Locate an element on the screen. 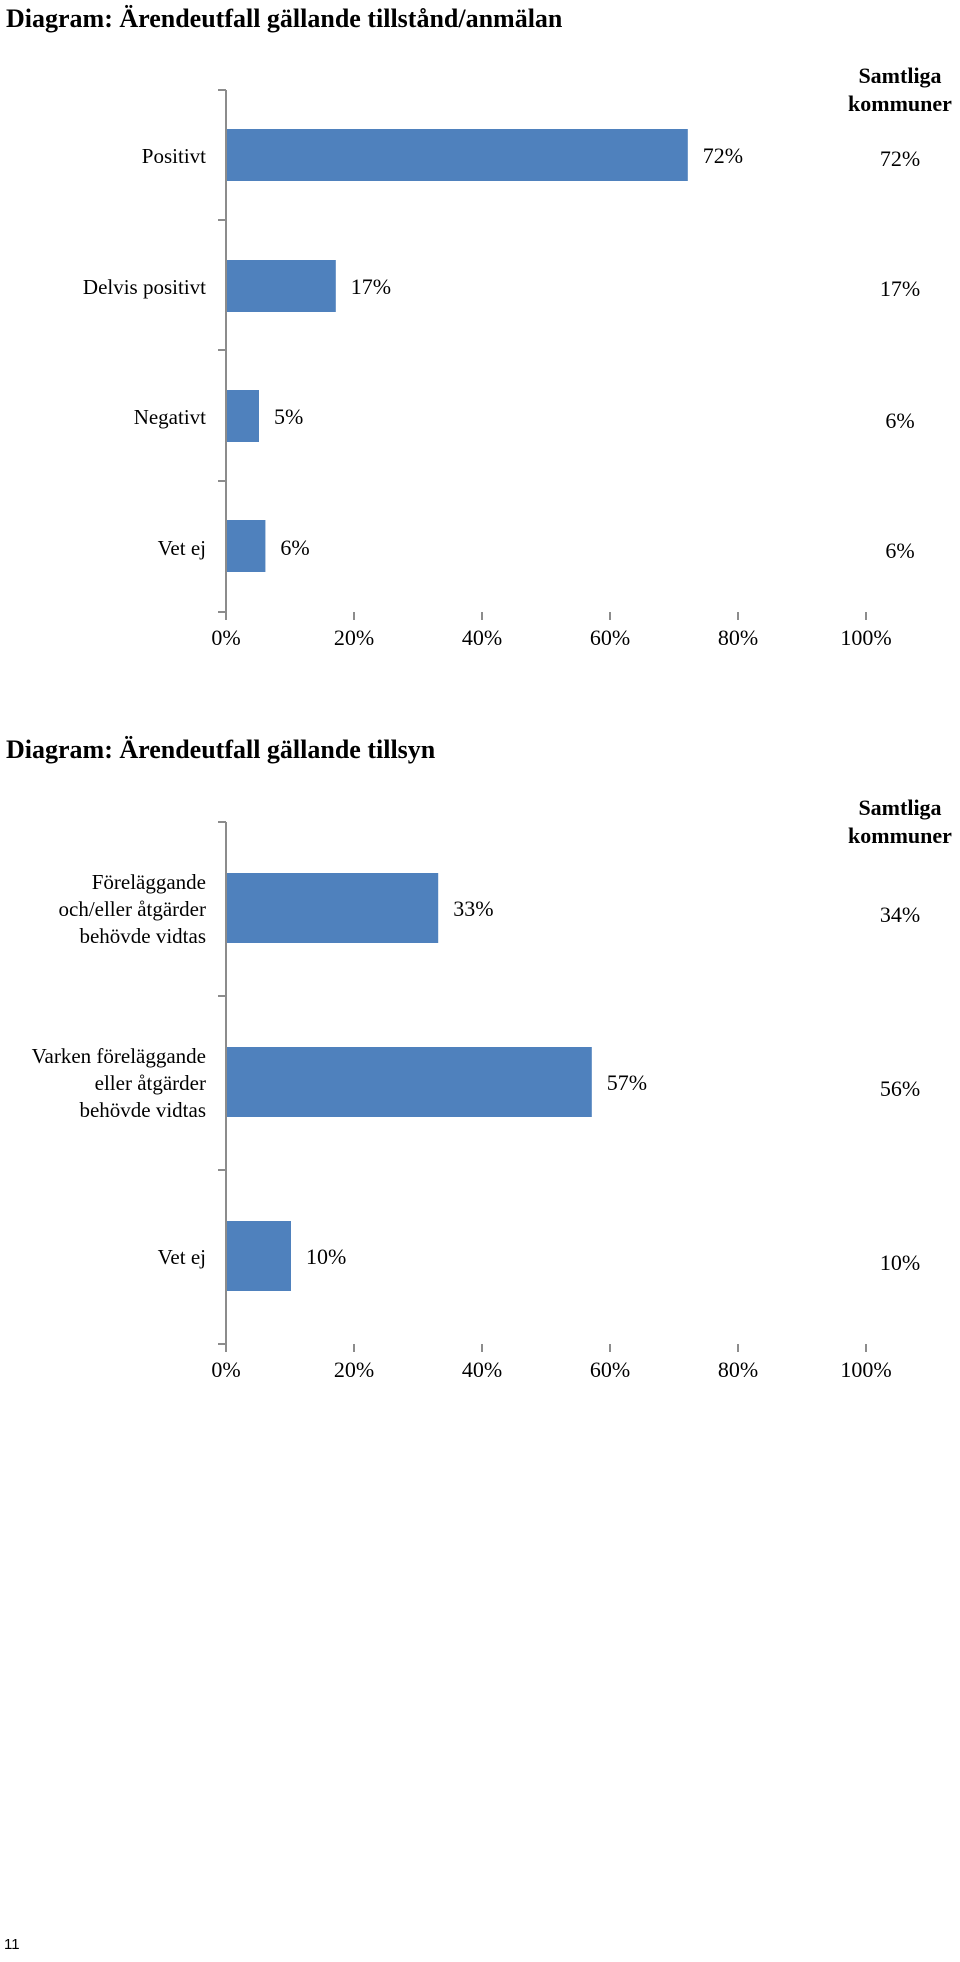 The width and height of the screenshot is (960, 1962). chart1-x-tick-label: 0% is located at coordinates (225, 637).